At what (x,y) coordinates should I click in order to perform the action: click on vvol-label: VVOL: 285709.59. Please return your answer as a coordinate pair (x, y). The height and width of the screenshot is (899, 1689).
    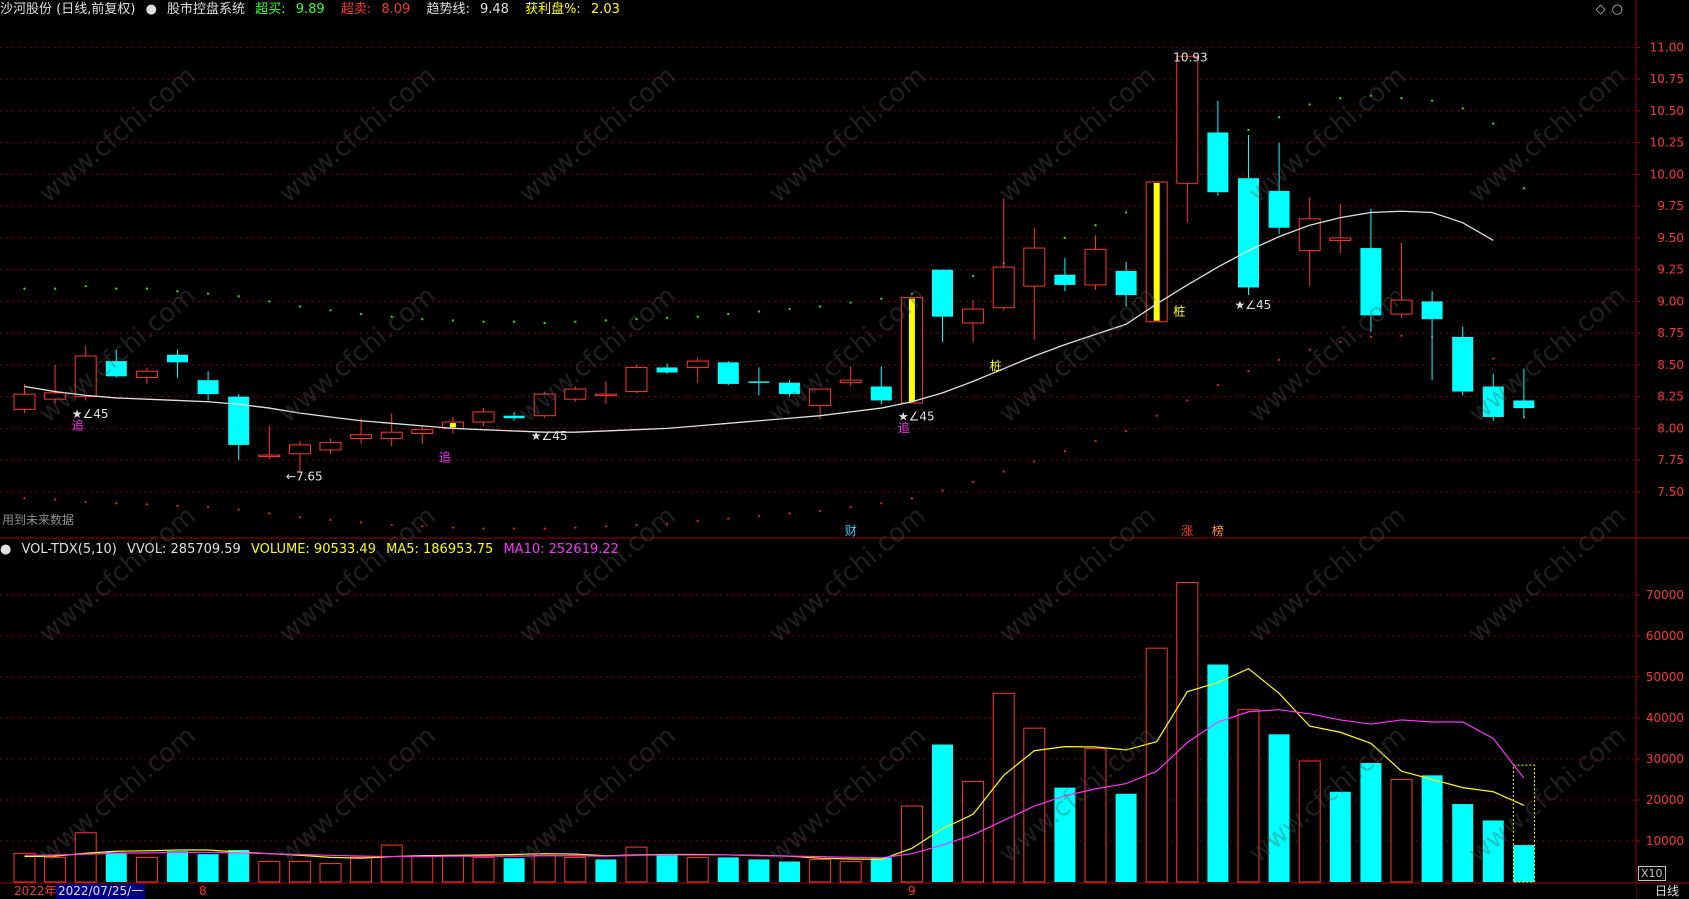
    Looking at the image, I should click on (183, 549).